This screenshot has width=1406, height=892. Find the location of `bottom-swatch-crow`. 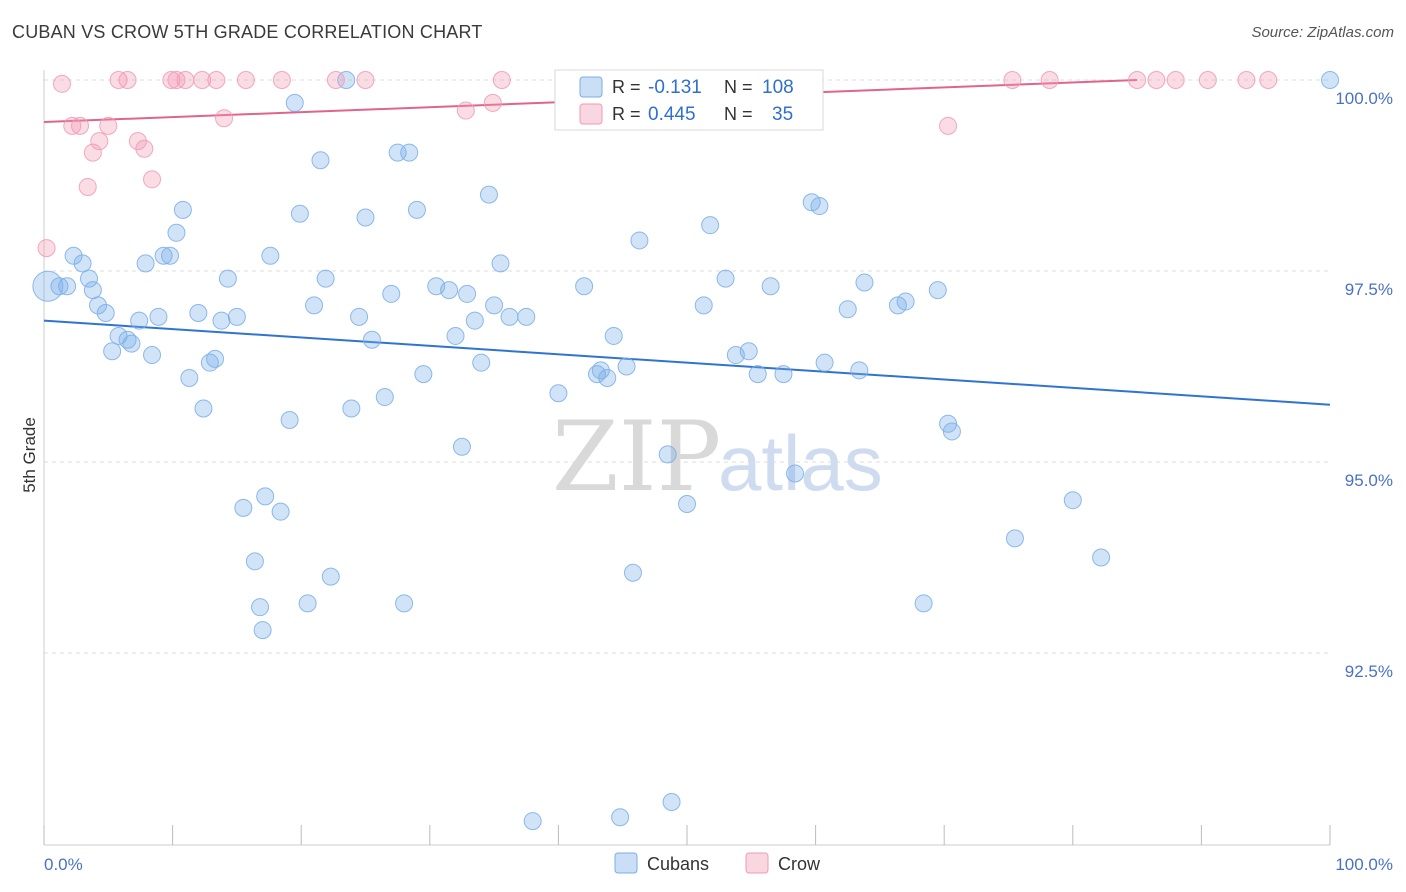

bottom-swatch-crow is located at coordinates (757, 863).